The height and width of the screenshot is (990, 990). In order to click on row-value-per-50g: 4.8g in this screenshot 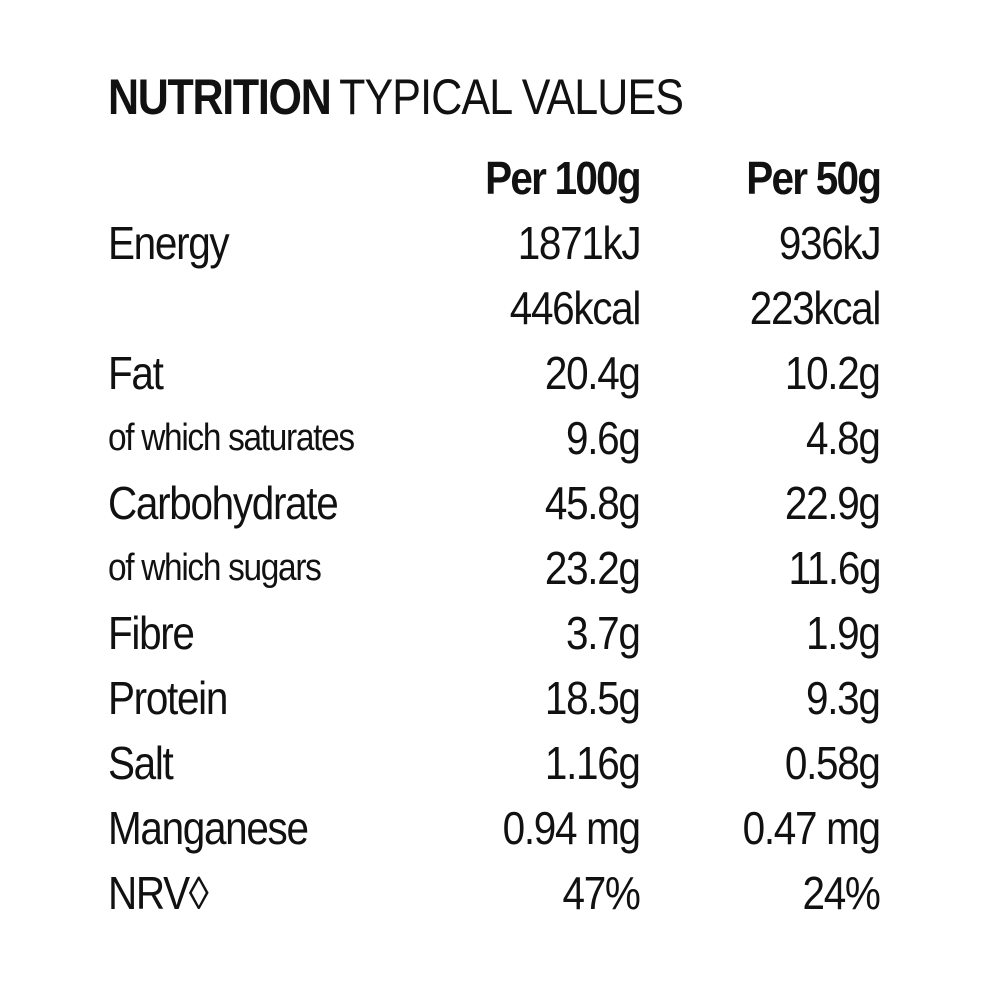, I will do `click(843, 438)`.